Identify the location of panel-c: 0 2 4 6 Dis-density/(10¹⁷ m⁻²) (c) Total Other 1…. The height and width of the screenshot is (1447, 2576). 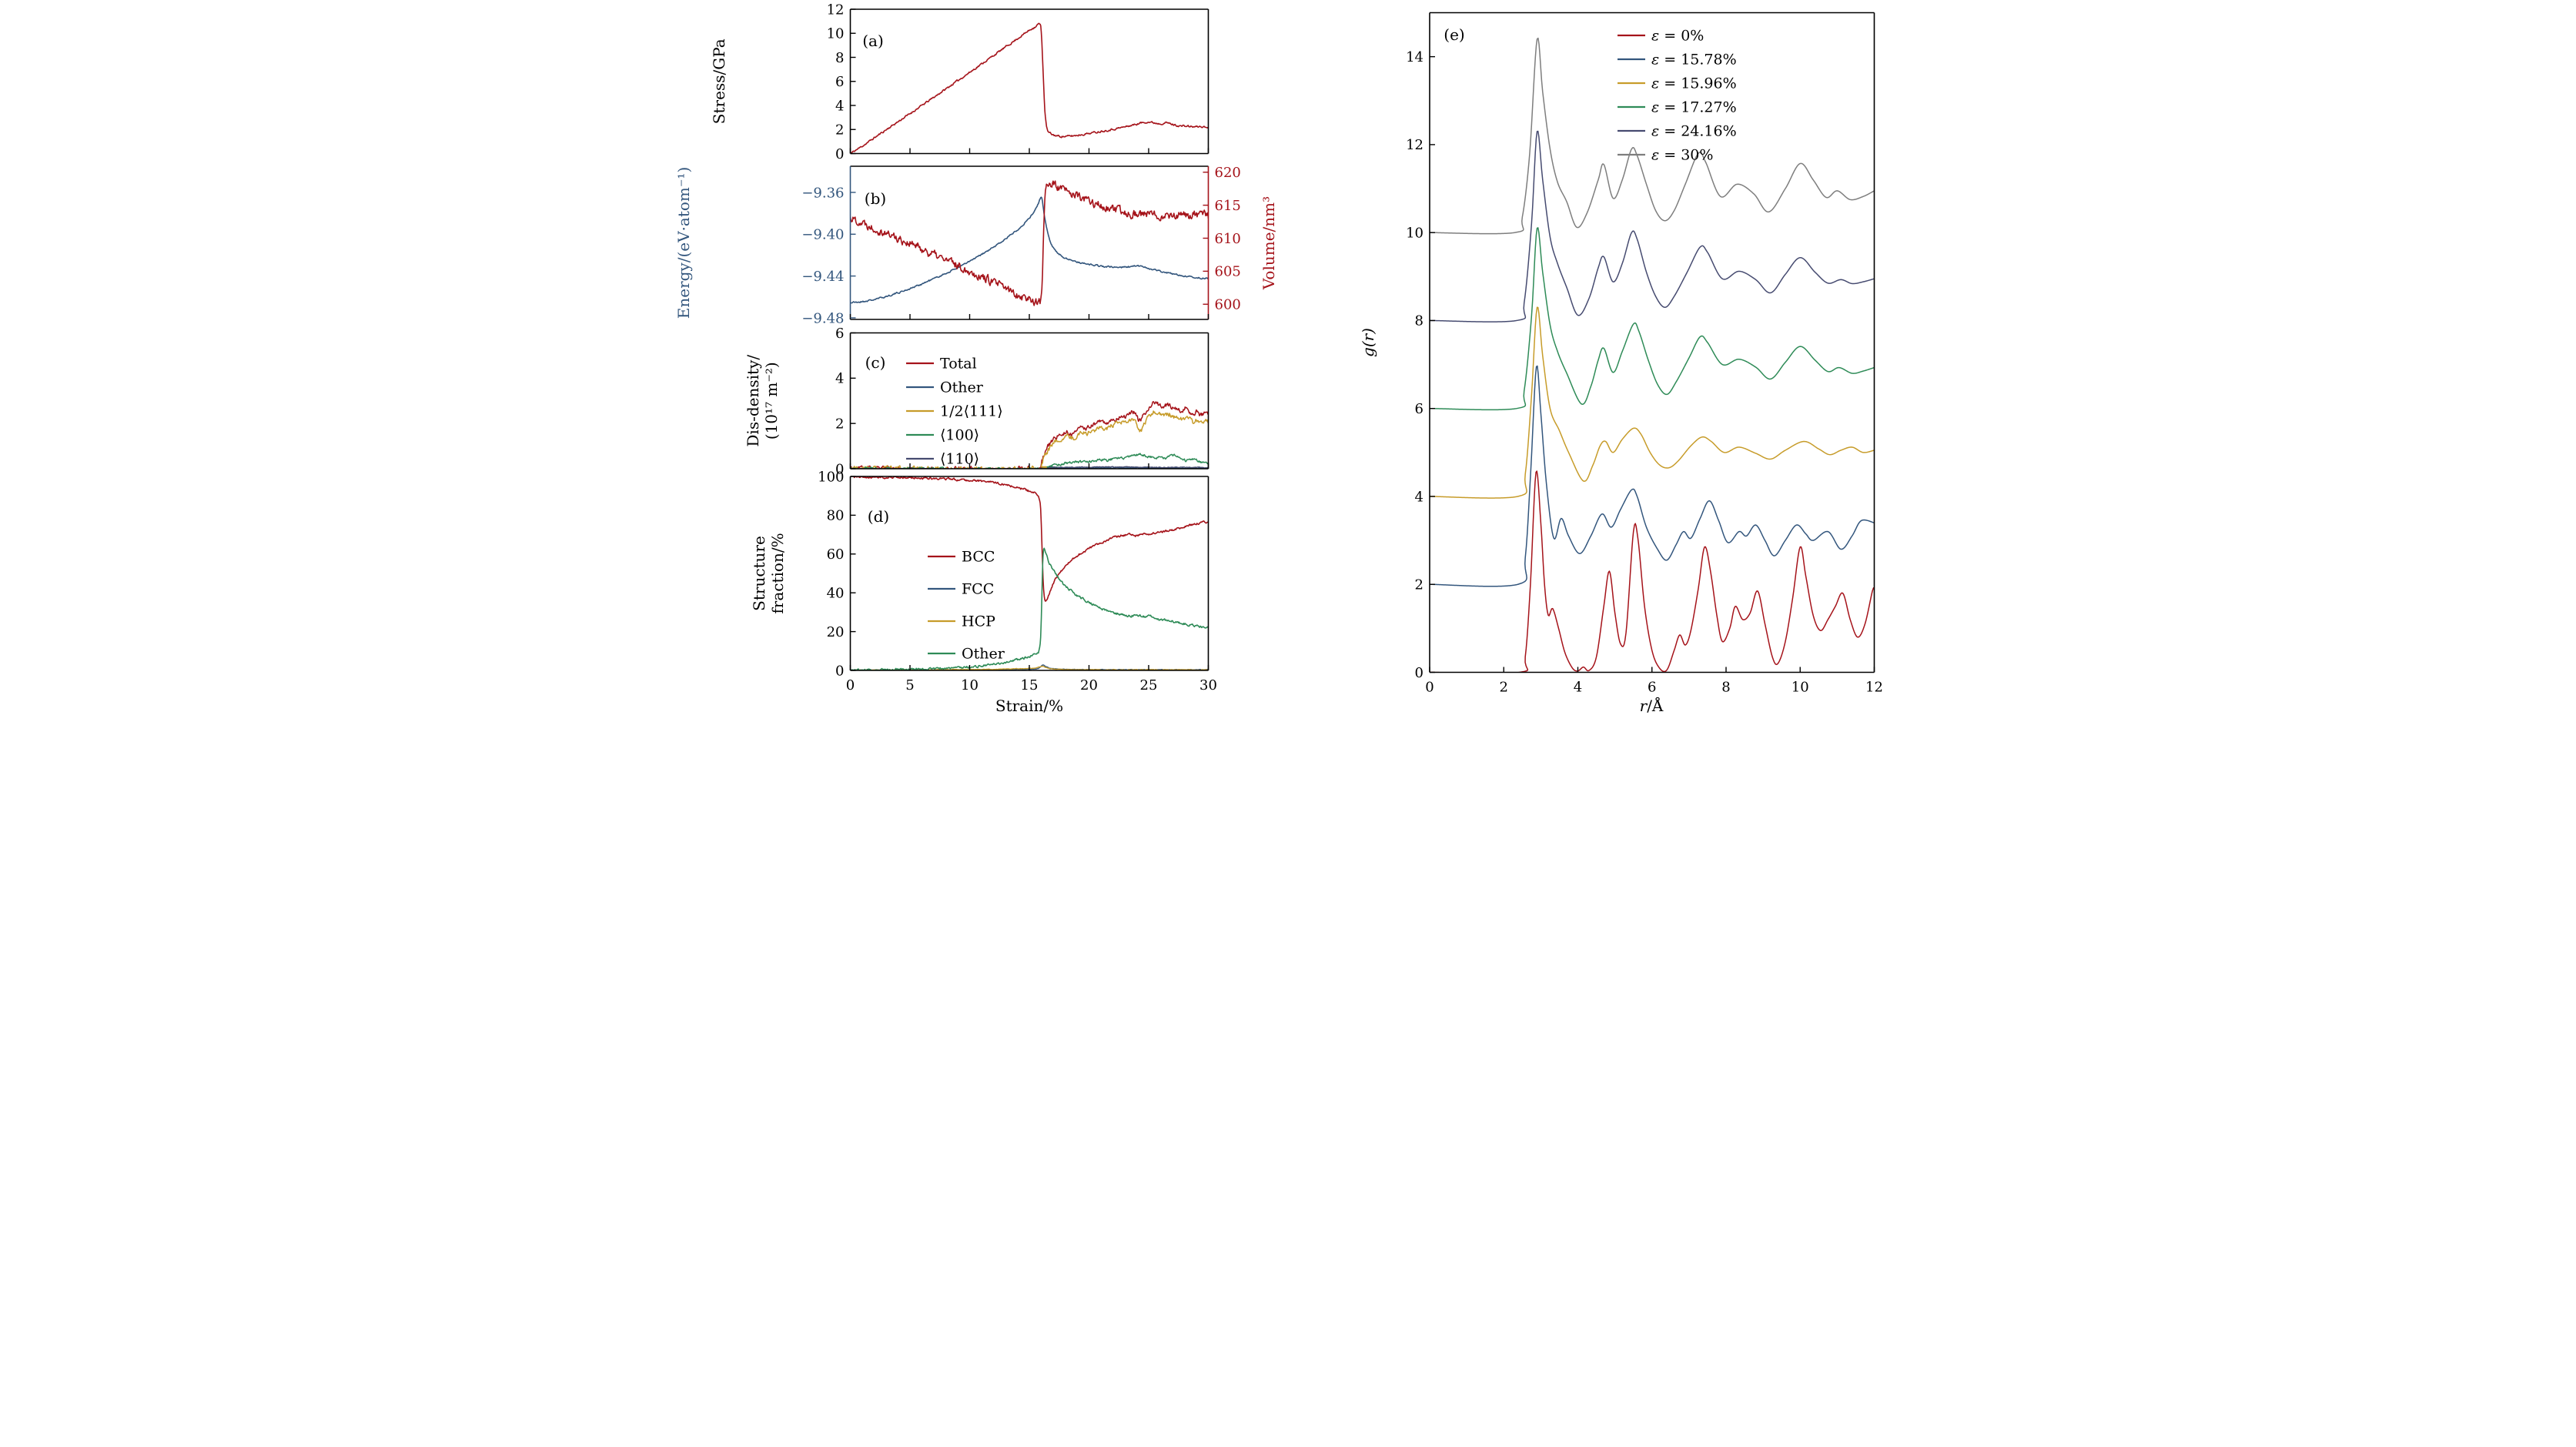
(976, 401).